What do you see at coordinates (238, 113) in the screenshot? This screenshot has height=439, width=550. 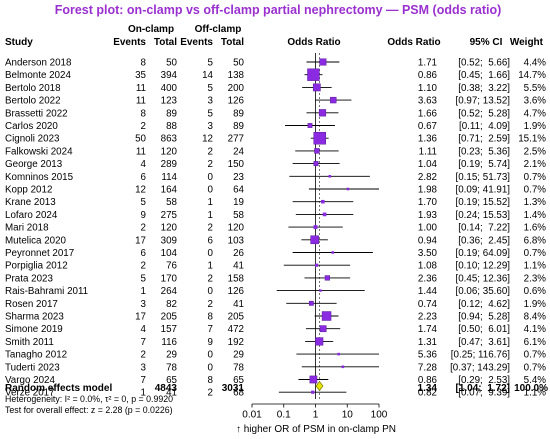 I see `total-2-brassetti-2022: 89` at bounding box center [238, 113].